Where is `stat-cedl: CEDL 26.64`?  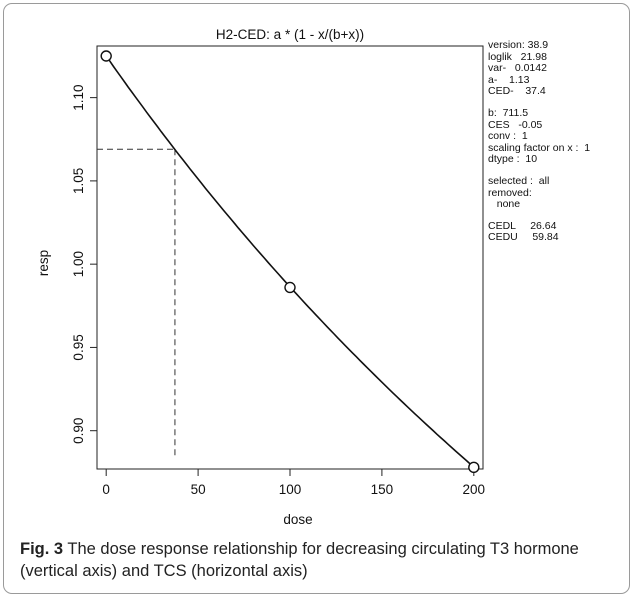 stat-cedl: CEDL 26.64 is located at coordinates (522, 225).